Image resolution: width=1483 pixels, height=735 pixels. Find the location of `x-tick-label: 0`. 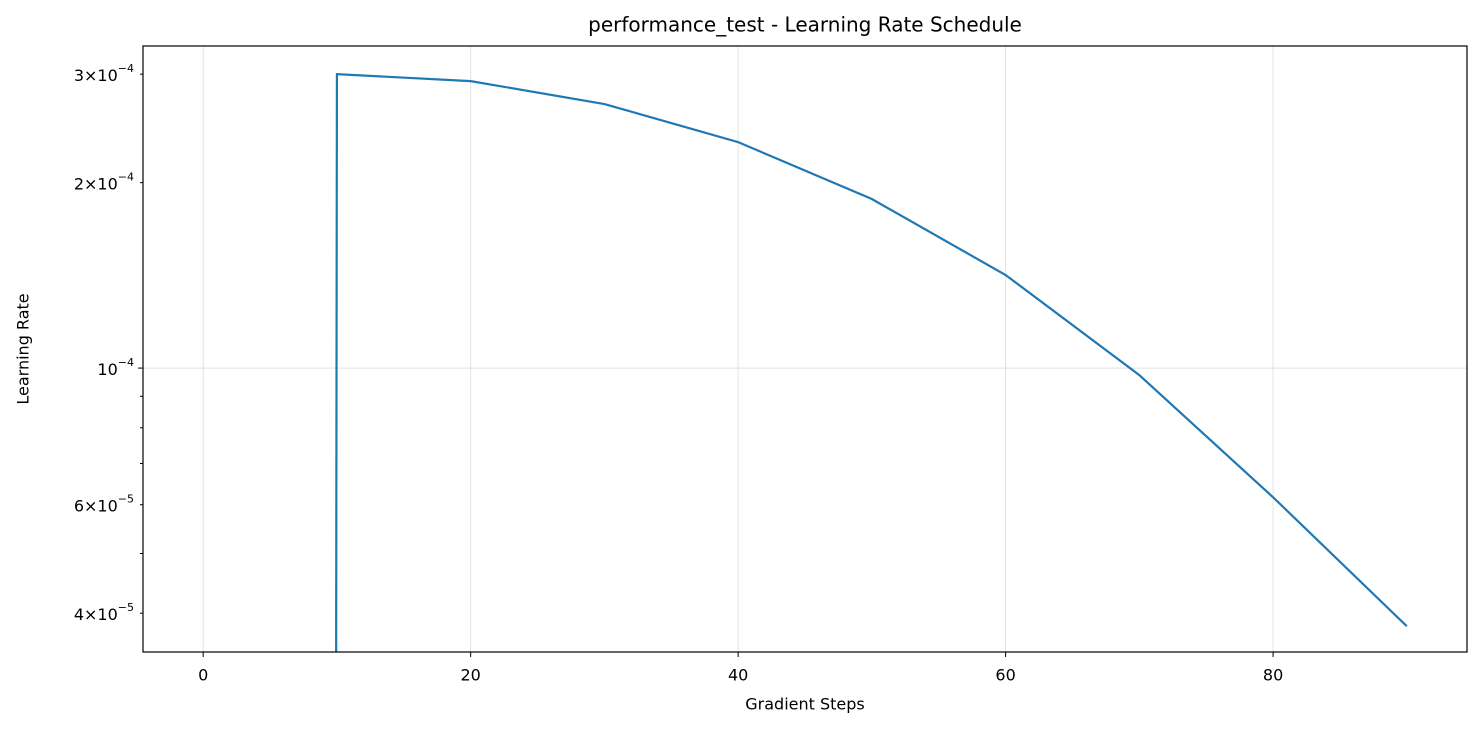

x-tick-label: 0 is located at coordinates (203, 675).